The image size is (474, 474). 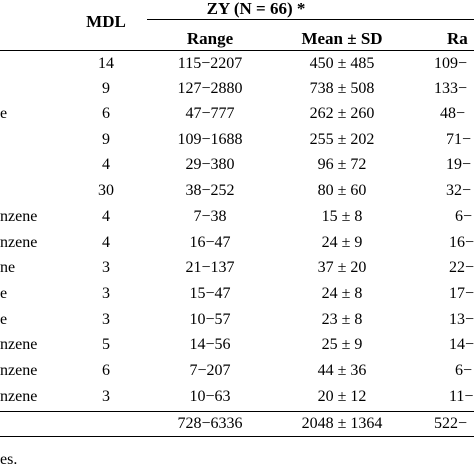 I want to click on row-range: 16−47, so click(x=210, y=242).